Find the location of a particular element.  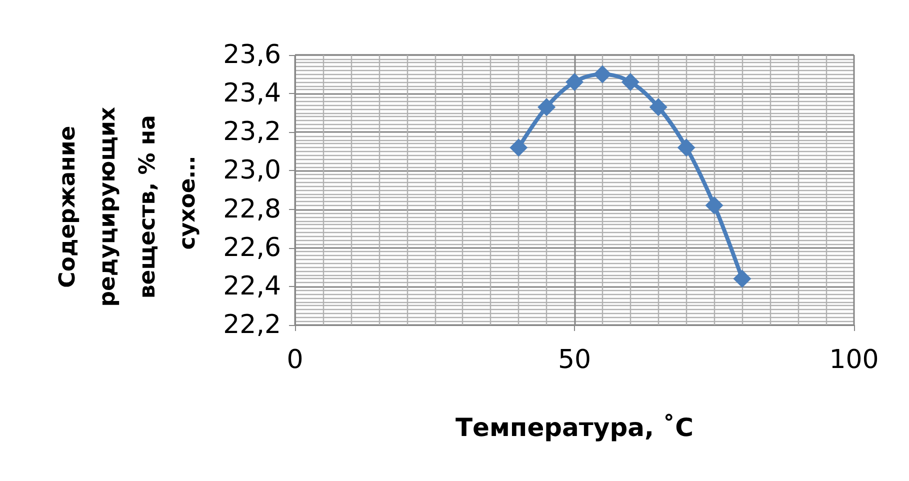

x-tick-label: 100 is located at coordinates (854, 360).